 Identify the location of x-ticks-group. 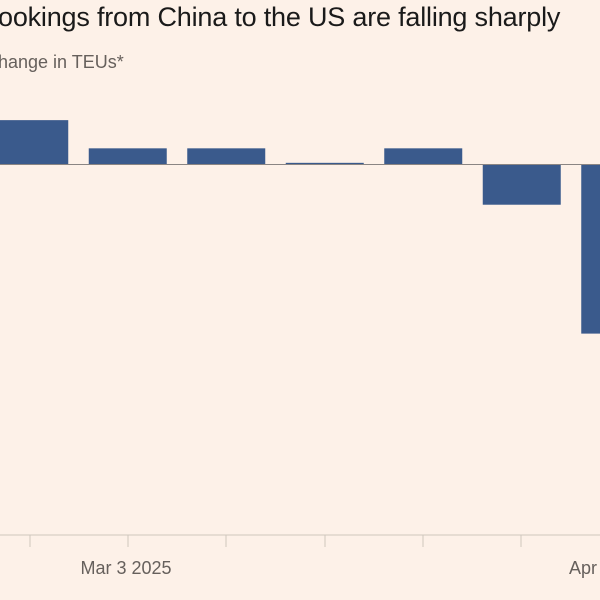
(275, 541).